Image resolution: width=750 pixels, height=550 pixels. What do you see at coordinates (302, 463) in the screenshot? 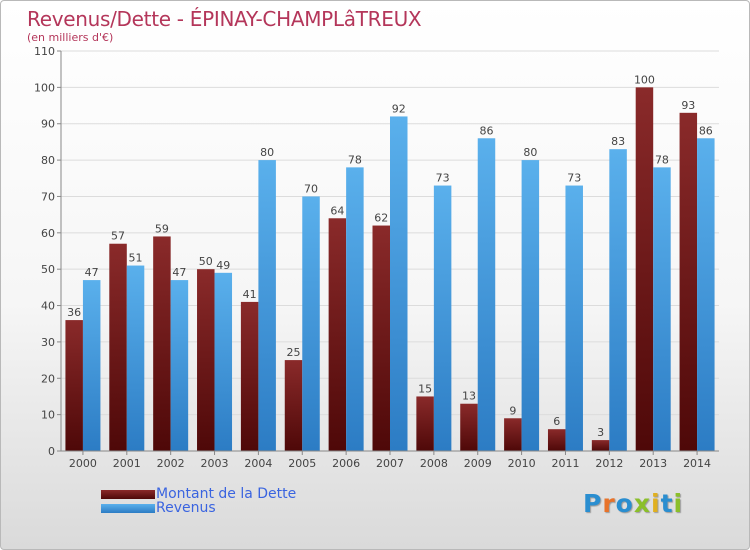
I see `x-tick-label-2005: 2005` at bounding box center [302, 463].